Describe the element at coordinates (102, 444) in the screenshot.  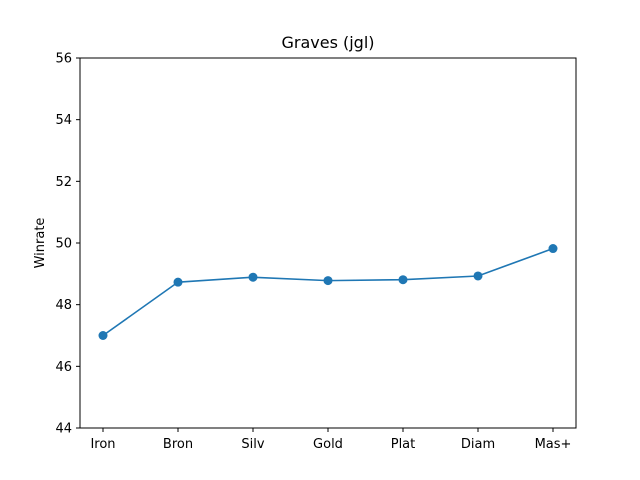
I see `x-tick-label: Iron` at that location.